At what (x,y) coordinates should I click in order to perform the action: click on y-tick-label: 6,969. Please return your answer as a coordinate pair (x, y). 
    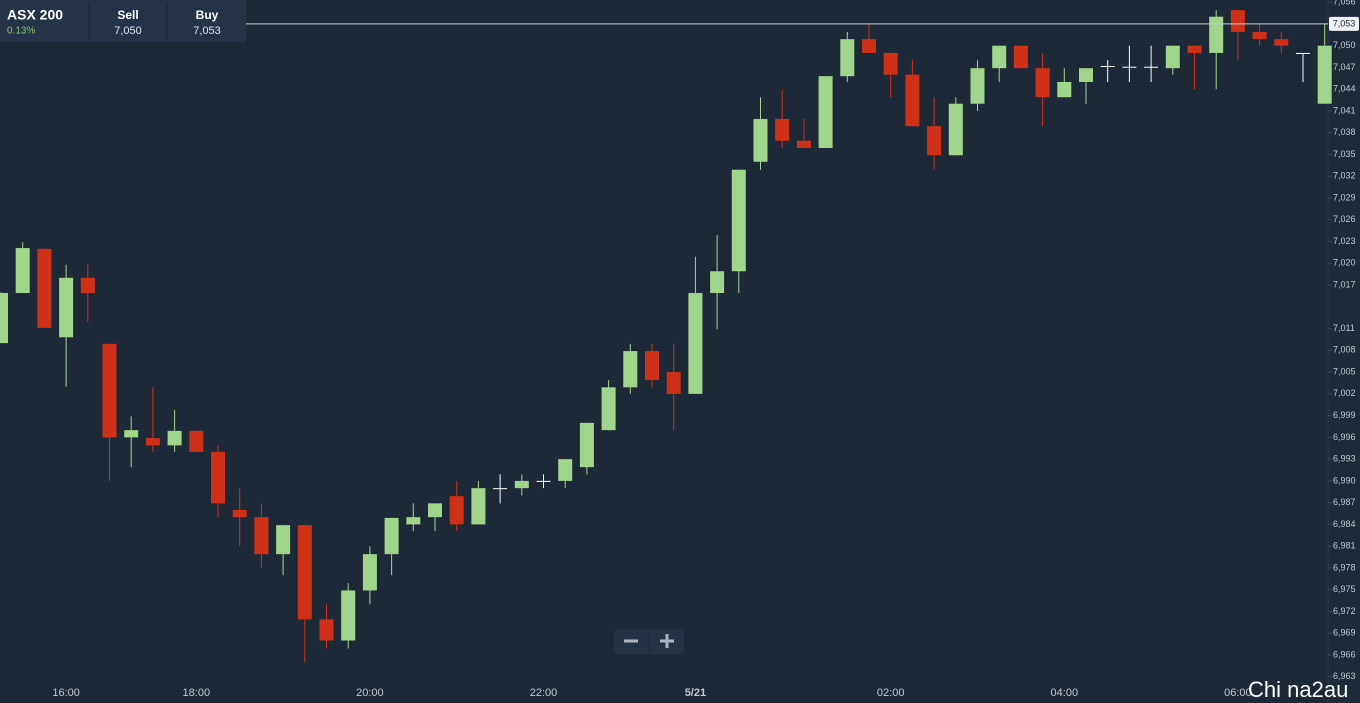
    Looking at the image, I should click on (1344, 633).